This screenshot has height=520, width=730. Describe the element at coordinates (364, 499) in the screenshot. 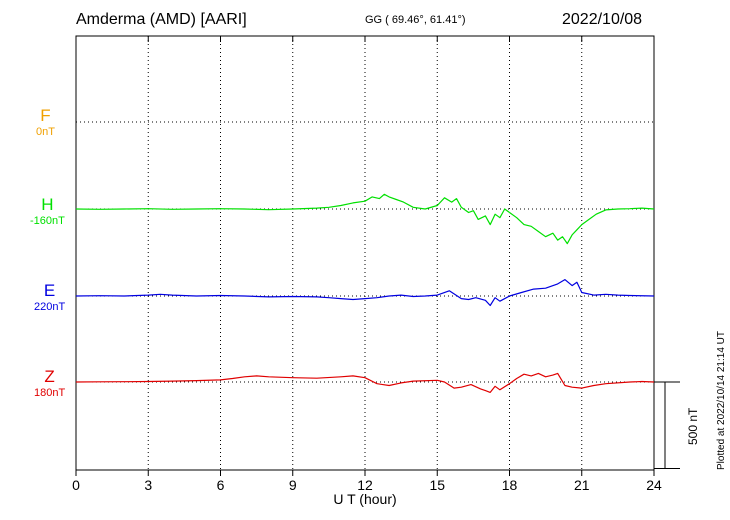

I see `x-axis-label: U T (hour)` at that location.